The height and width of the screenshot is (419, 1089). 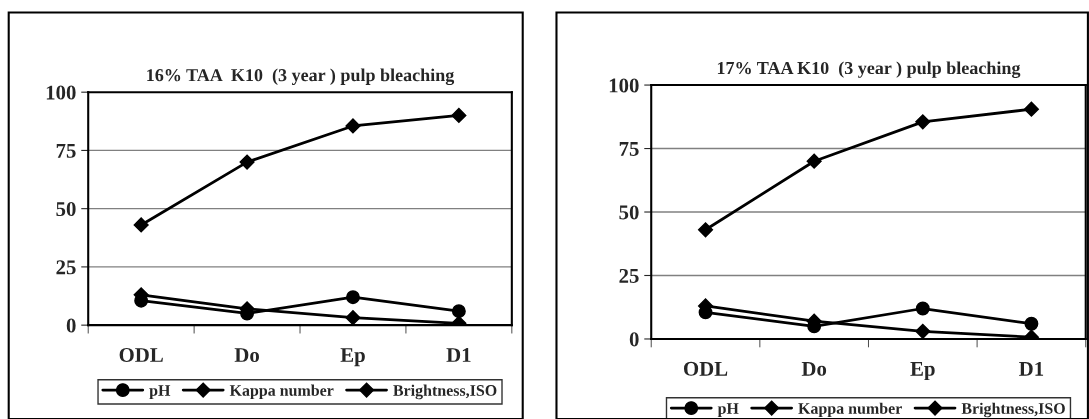 I want to click on chart-title: 16% TAA K10 (3 year ) pulp bleaching, so click(x=301, y=77).